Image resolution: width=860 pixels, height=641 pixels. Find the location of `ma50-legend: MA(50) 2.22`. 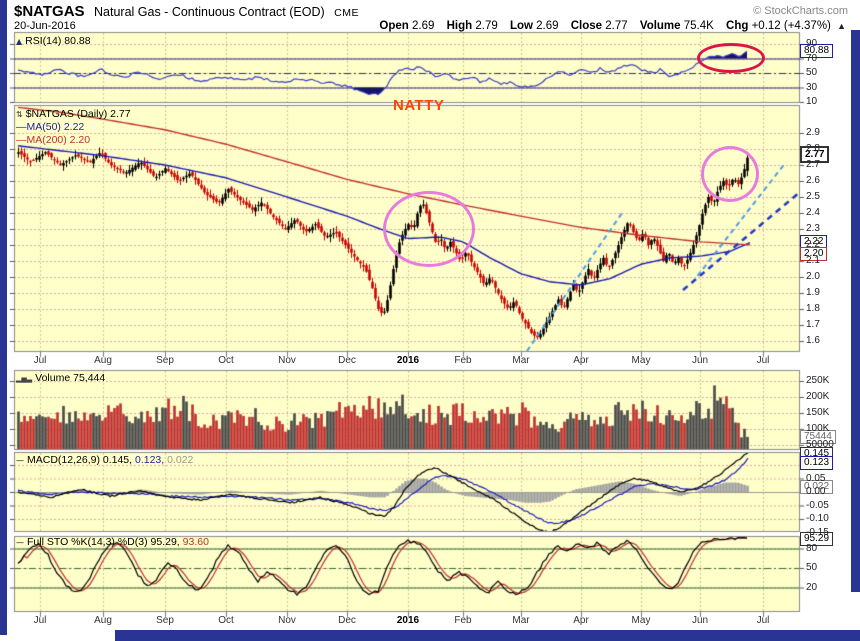

ma50-legend: MA(50) 2.22 is located at coordinates (55, 127).